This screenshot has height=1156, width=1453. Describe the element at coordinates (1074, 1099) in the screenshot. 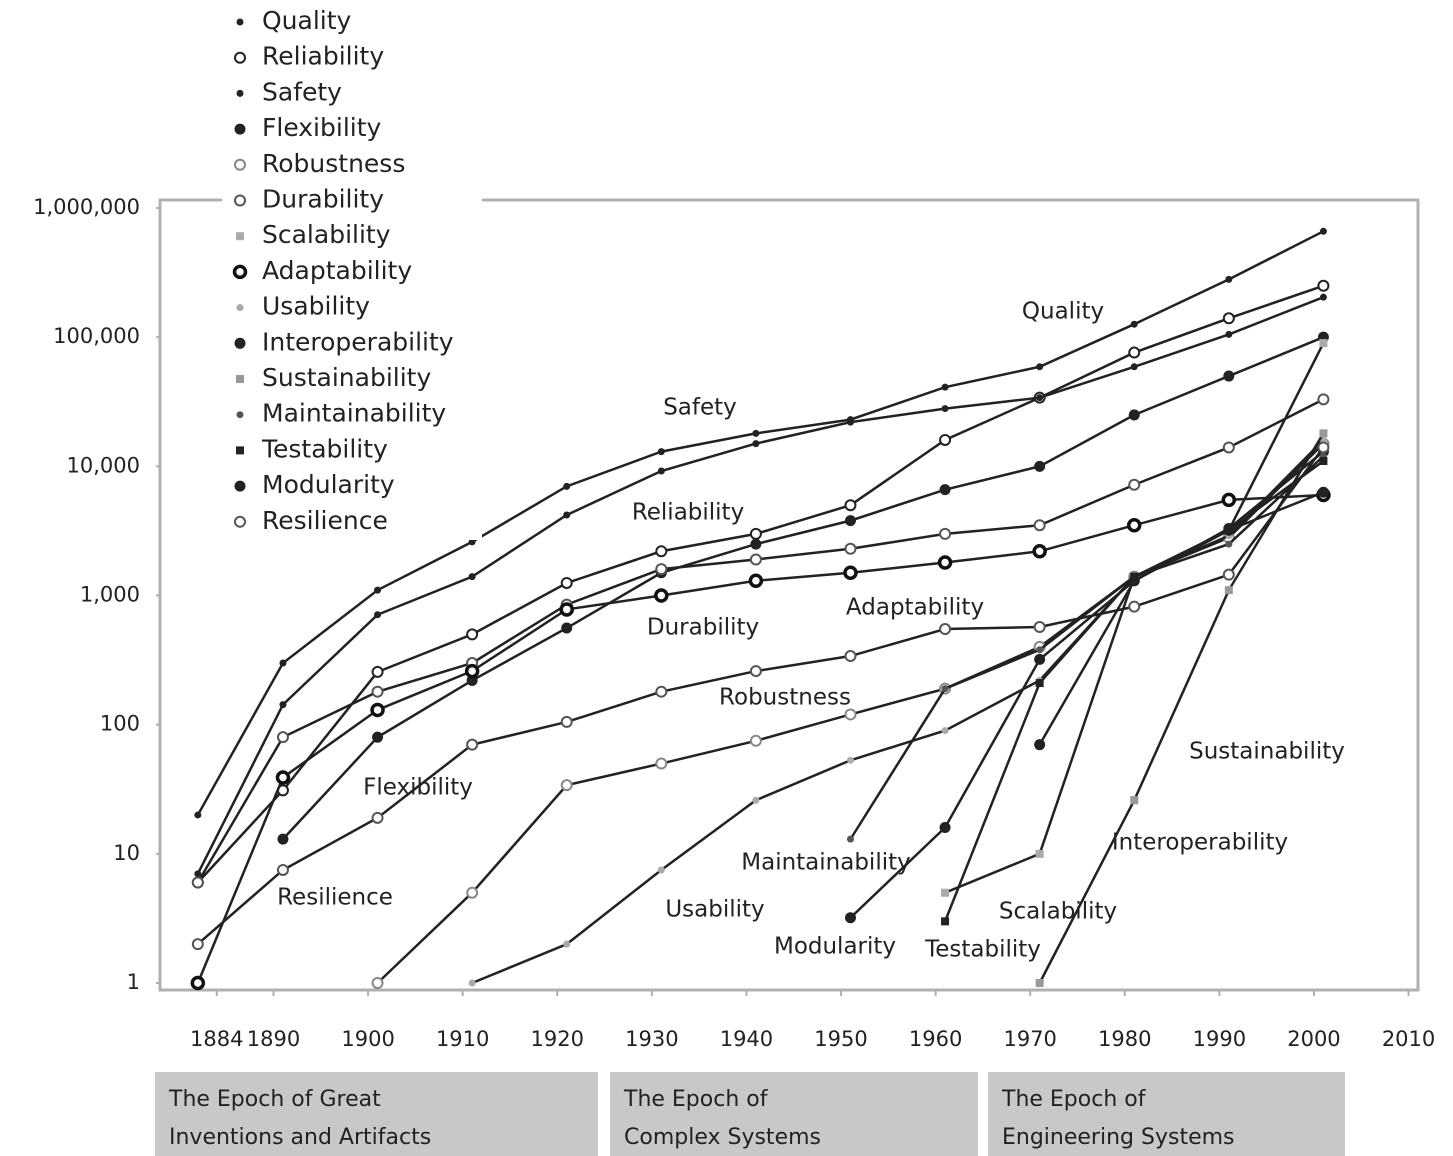

I see `epoch-label: The Epoch of` at that location.